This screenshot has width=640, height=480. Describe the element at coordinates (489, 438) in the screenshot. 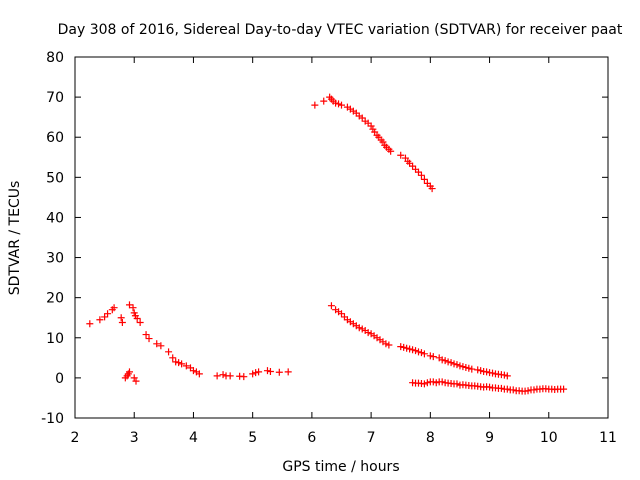

I see `x-tick-label: 9` at that location.